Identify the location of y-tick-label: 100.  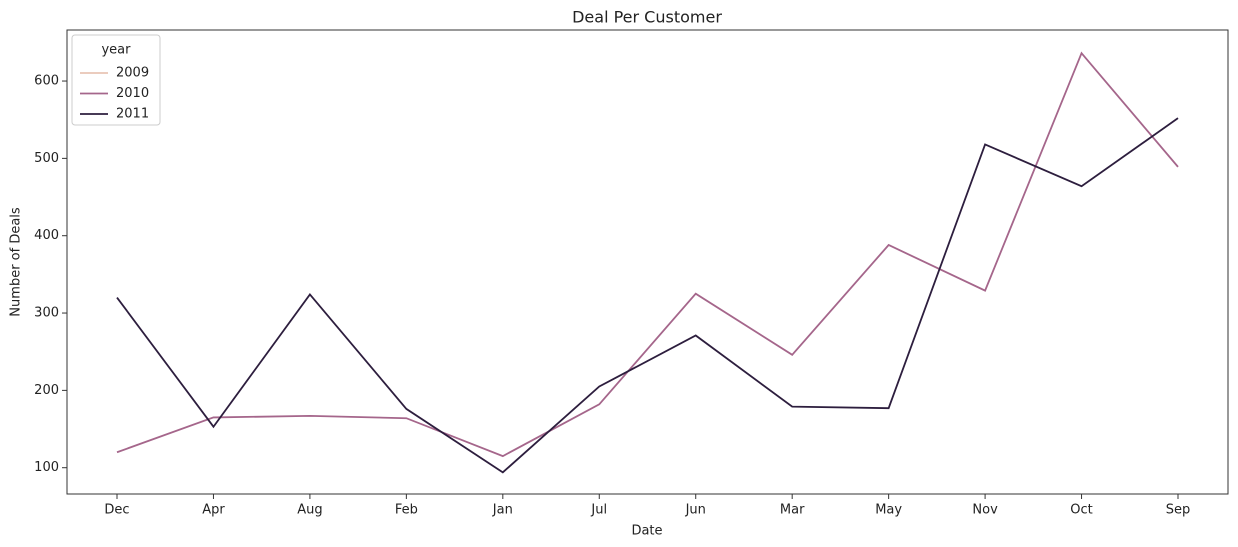
(46, 467).